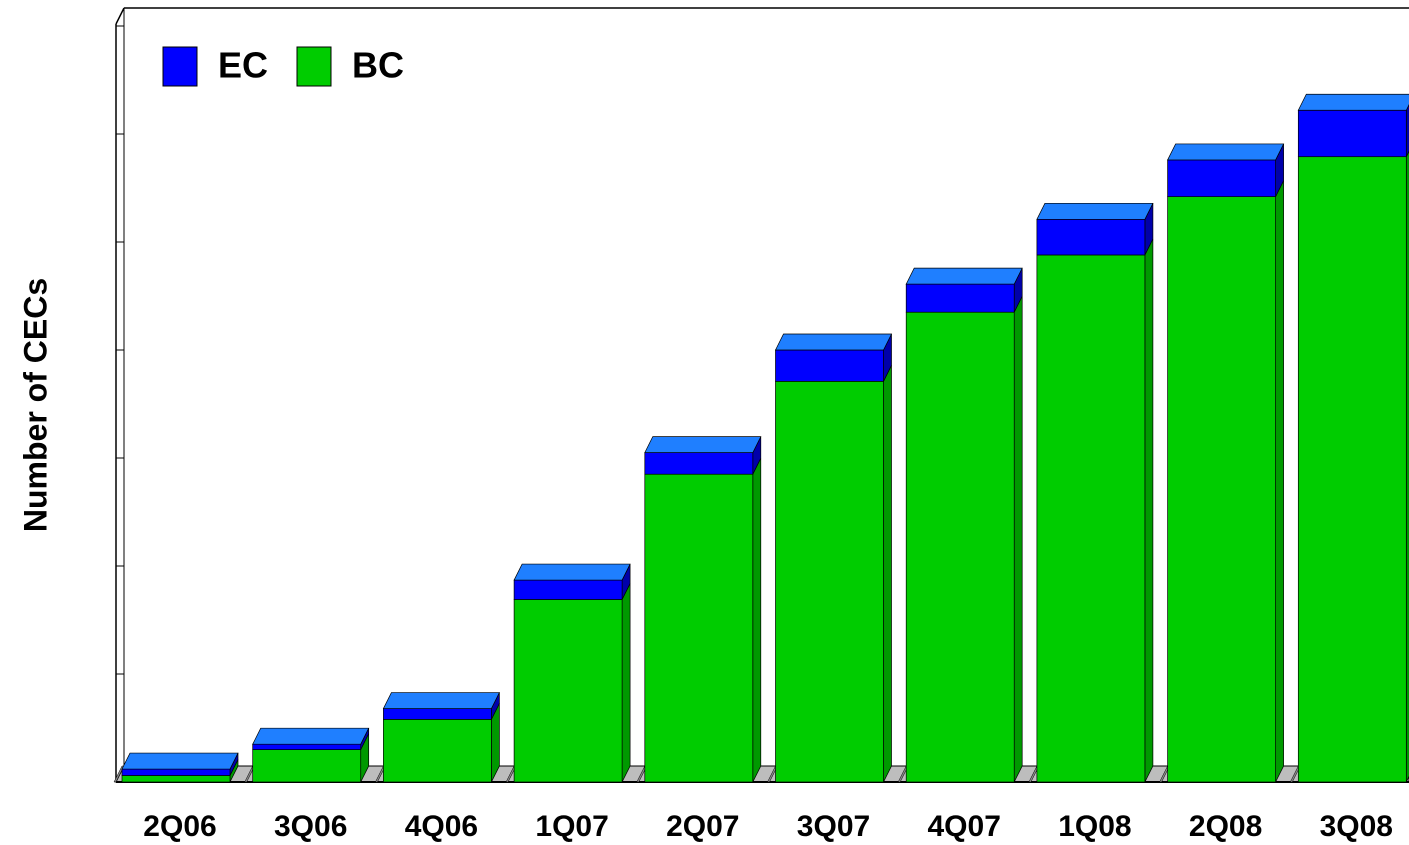  What do you see at coordinates (243, 65) in the screenshot?
I see `legend-label: EC` at bounding box center [243, 65].